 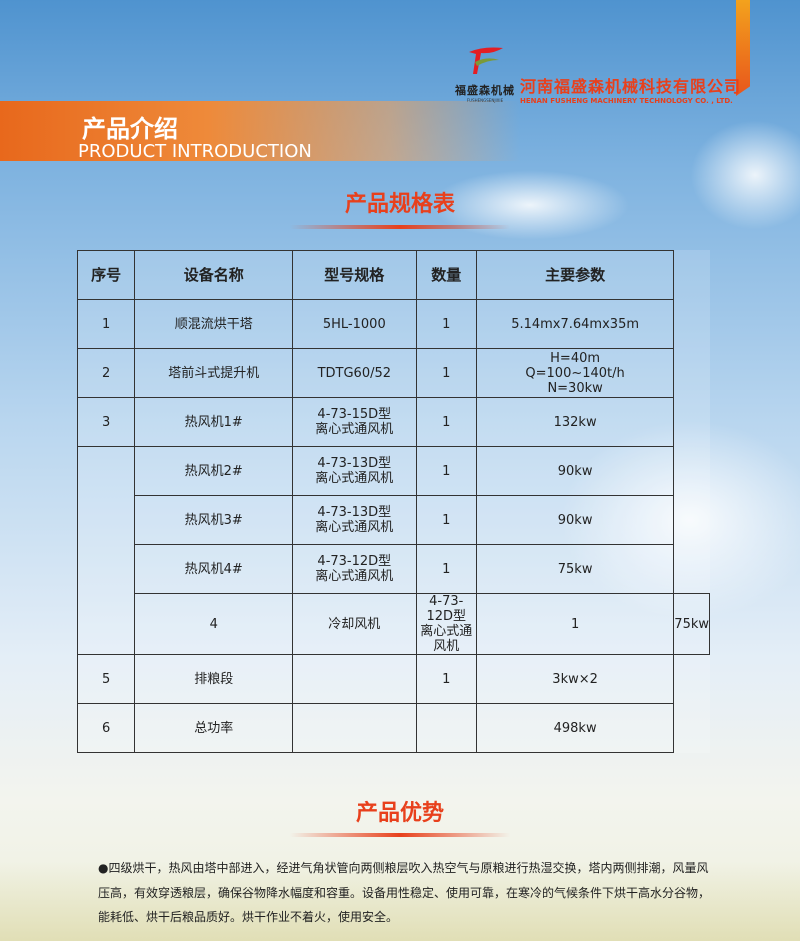 I want to click on cell-no: 5, so click(x=106, y=679).